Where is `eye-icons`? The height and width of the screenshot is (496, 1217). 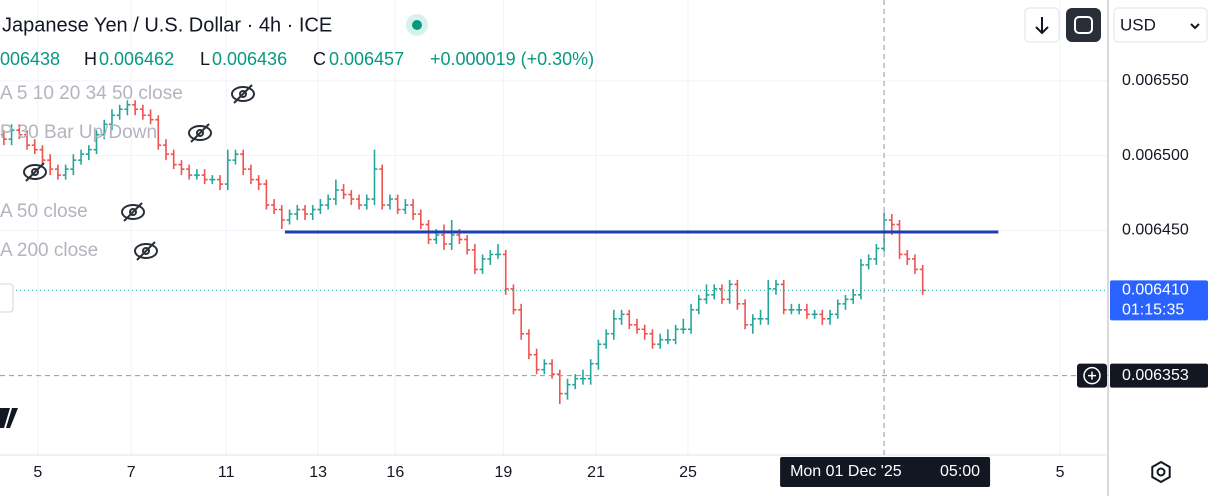
eye-icons is located at coordinates (139, 172).